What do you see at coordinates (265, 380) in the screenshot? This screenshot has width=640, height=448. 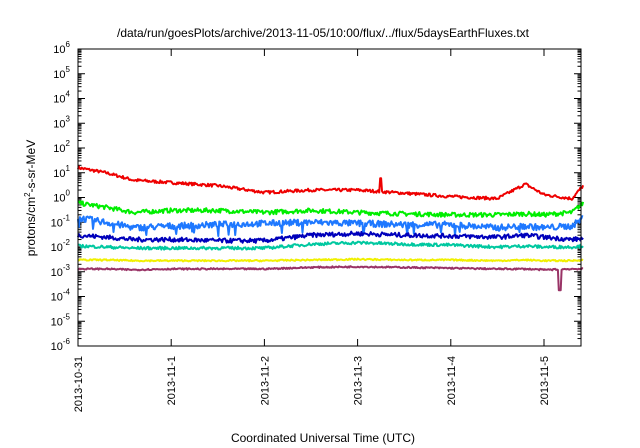 I see `x-tick-label: 2013-11-2` at bounding box center [265, 380].